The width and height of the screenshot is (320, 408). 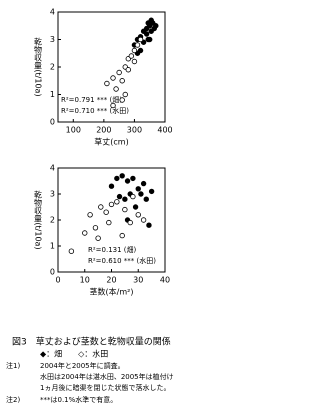 What do you see at coordinates (112, 292) in the screenshot?
I see `x-axis-label: 茎数(本/m²)` at bounding box center [112, 292].